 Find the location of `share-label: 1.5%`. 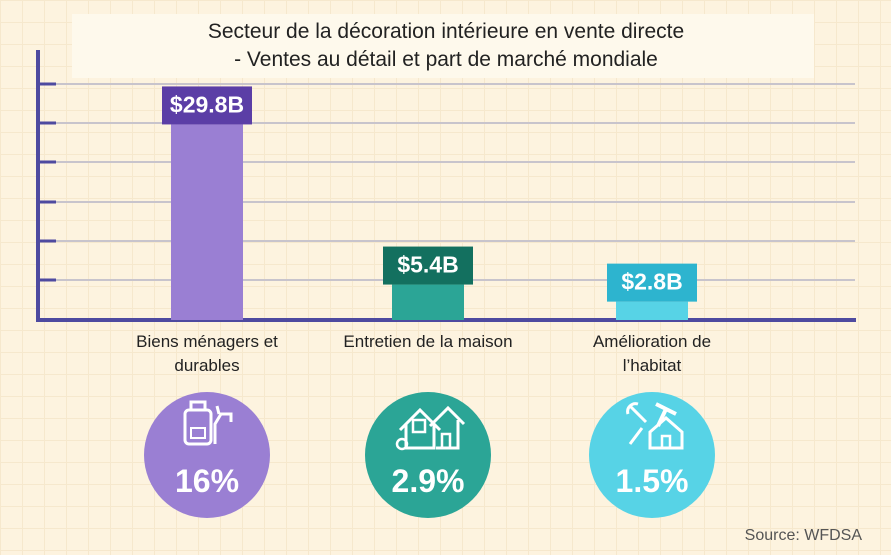

share-label: 1.5% is located at coordinates (652, 481).